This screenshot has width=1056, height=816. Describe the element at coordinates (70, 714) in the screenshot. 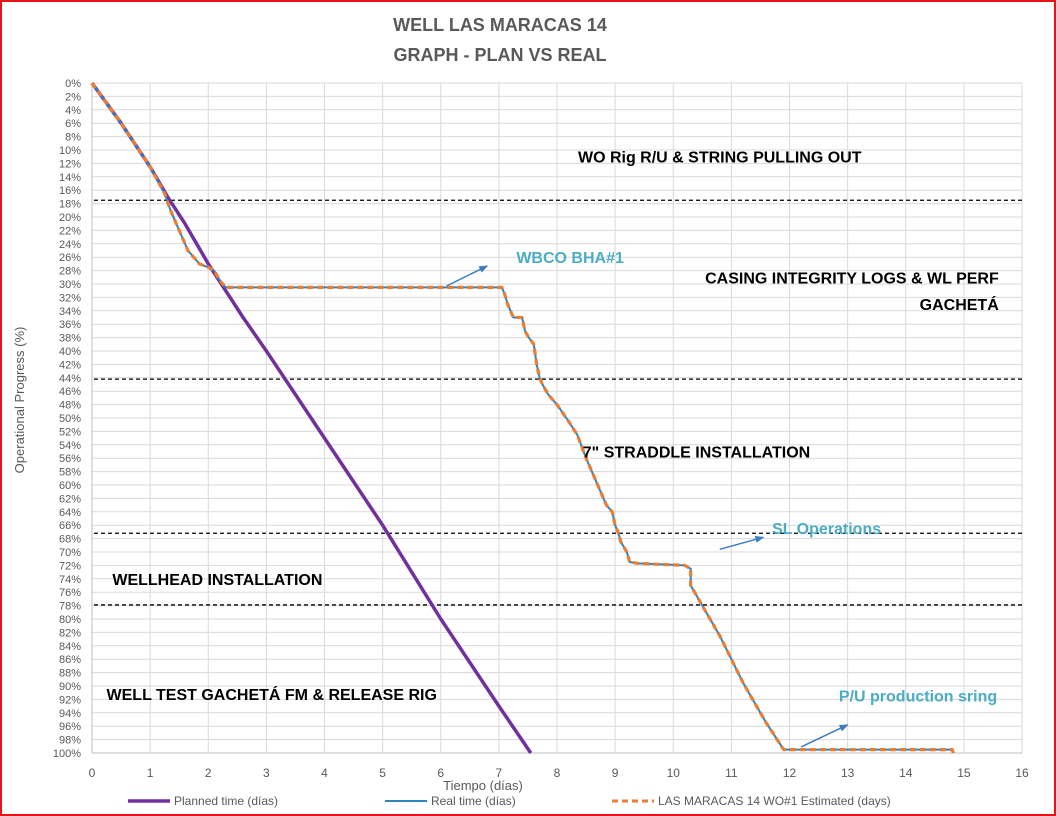

I see `y-tick-label: 94%` at that location.